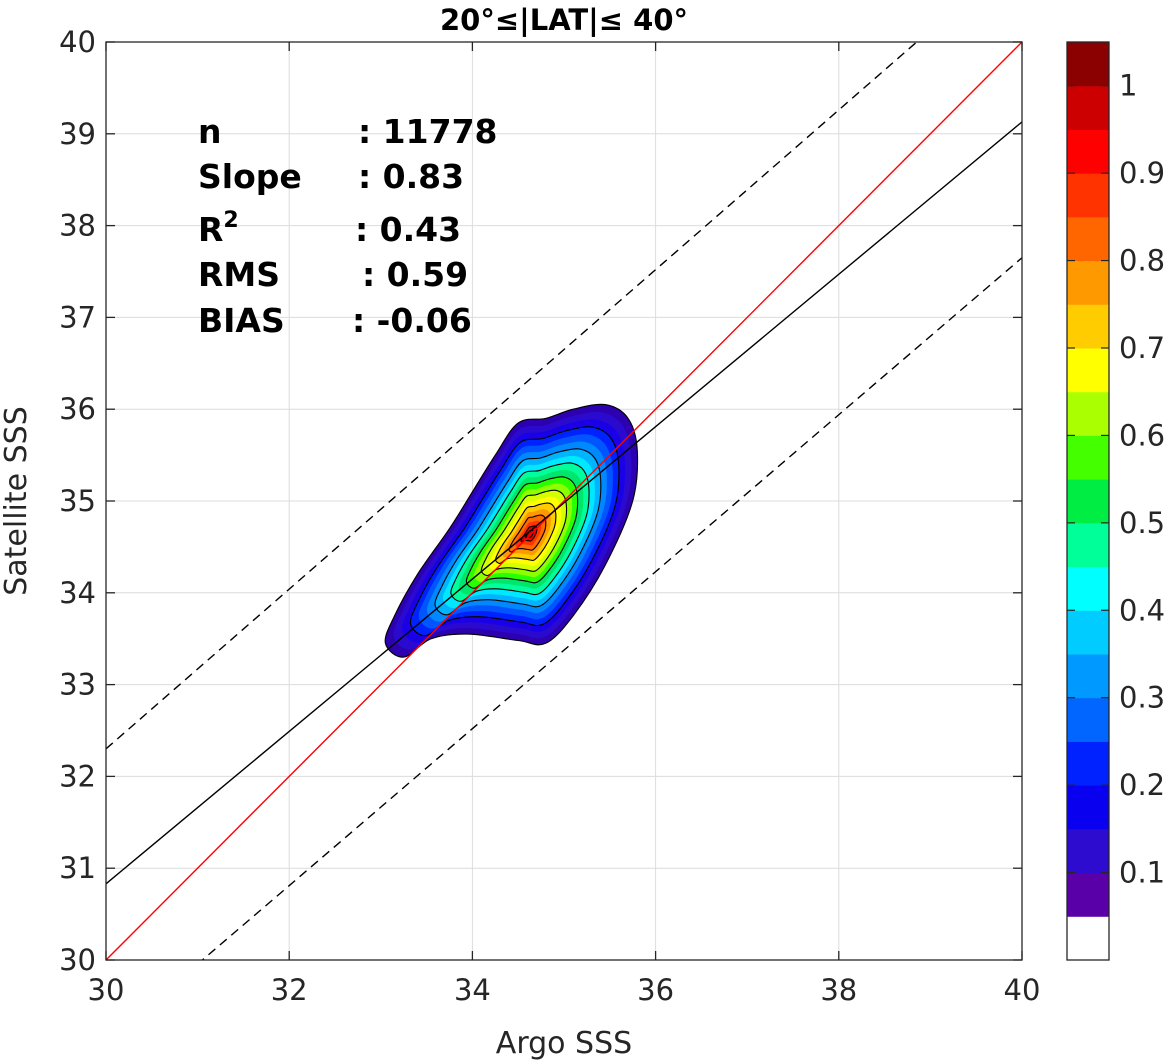 This screenshot has width=1172, height=1062. I want to click on stat-label-superscript: 2, so click(230, 220).